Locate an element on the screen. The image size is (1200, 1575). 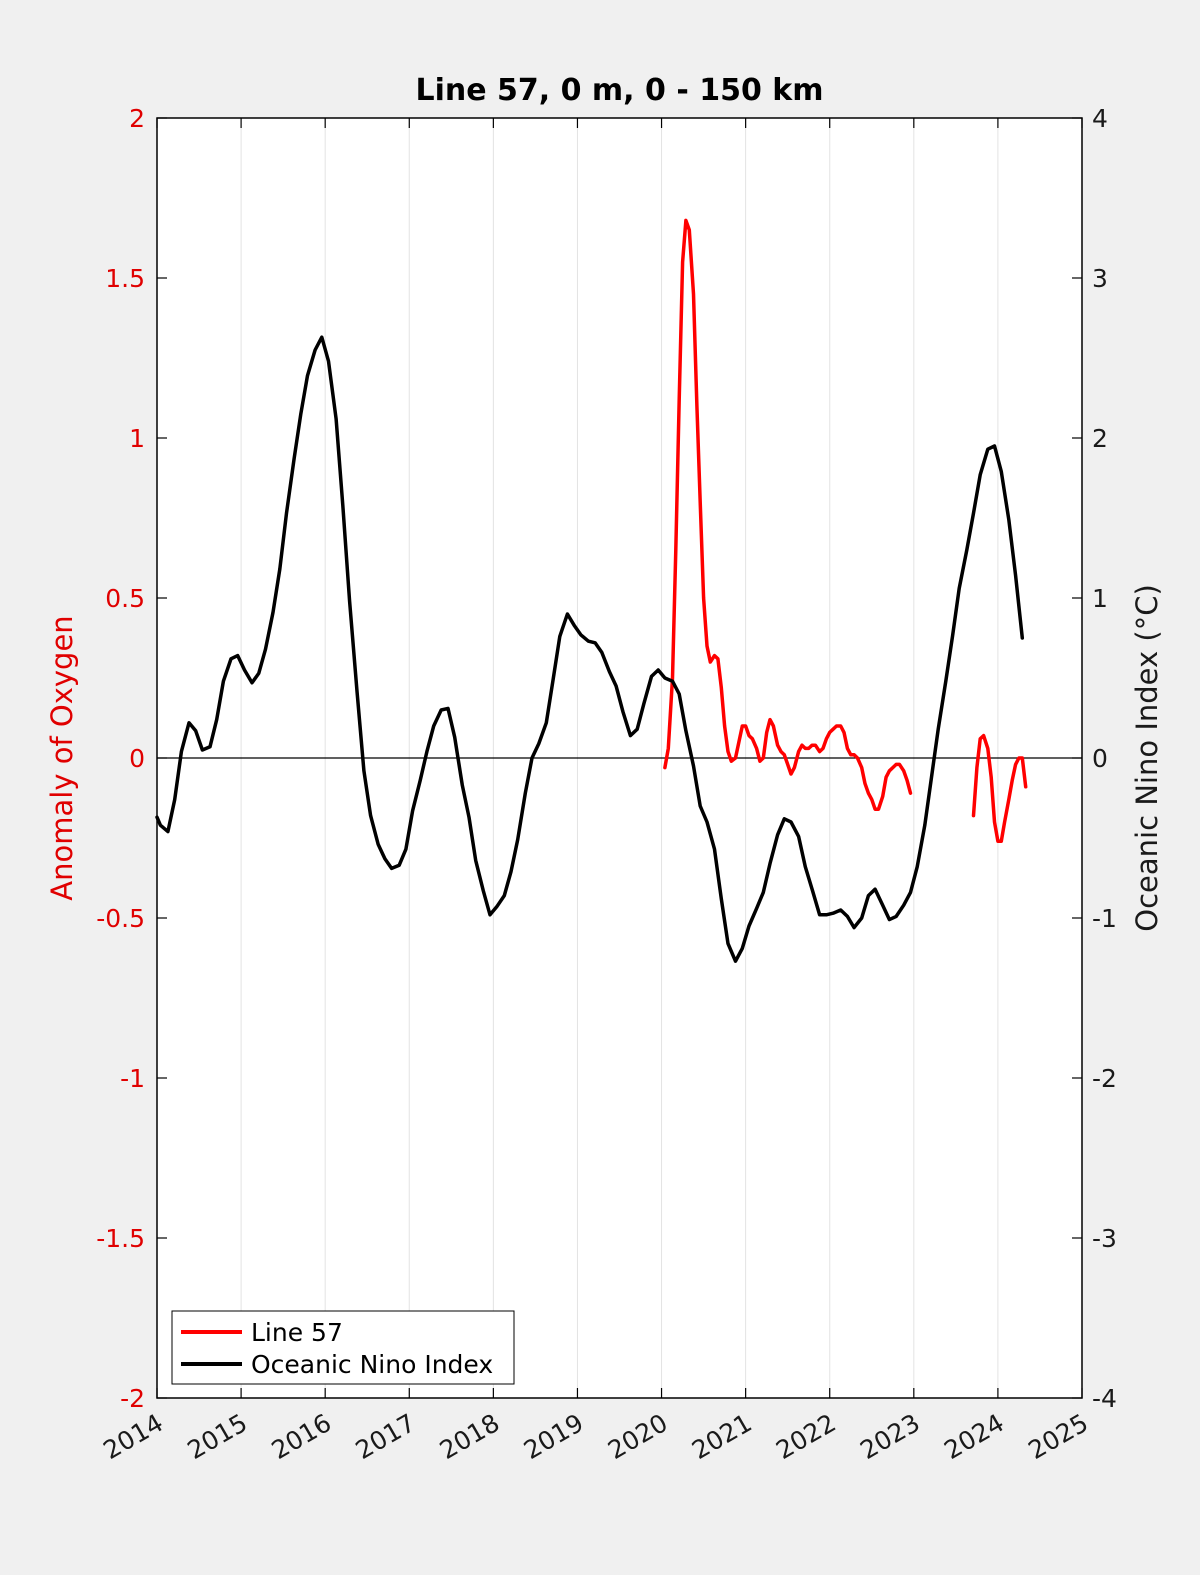
legend-label-line57: Line 57 is located at coordinates (297, 1332).